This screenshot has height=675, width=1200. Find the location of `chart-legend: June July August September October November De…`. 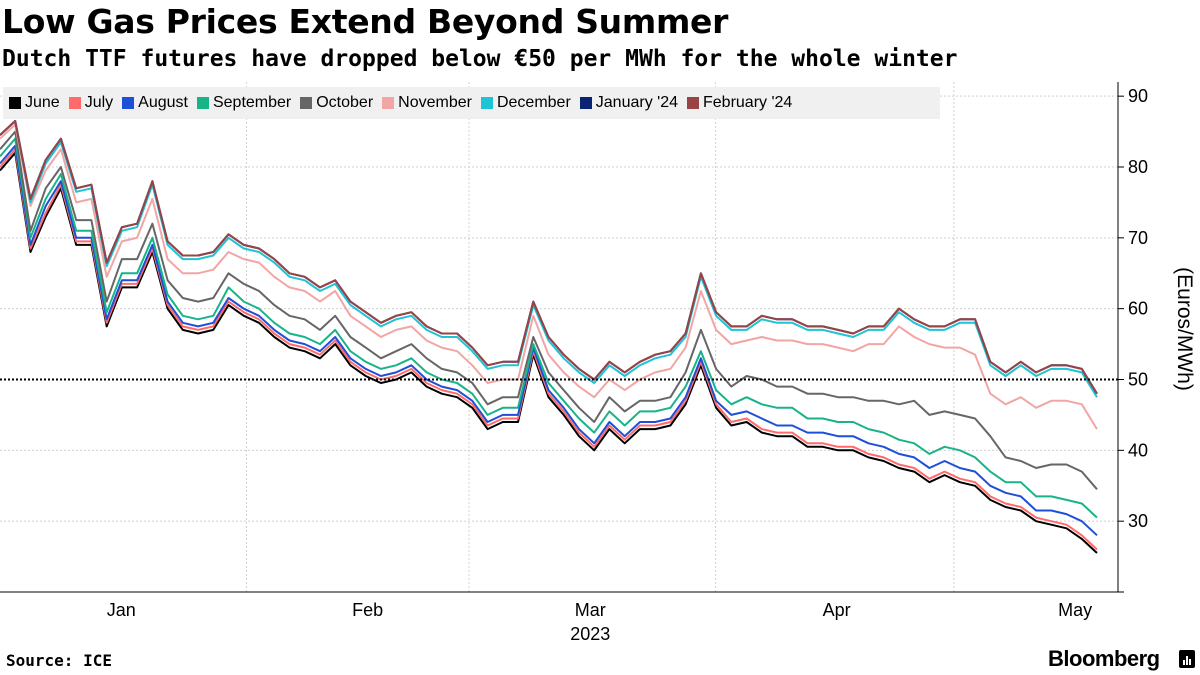

chart-legend: June July August September October November De… is located at coordinates (471, 103).